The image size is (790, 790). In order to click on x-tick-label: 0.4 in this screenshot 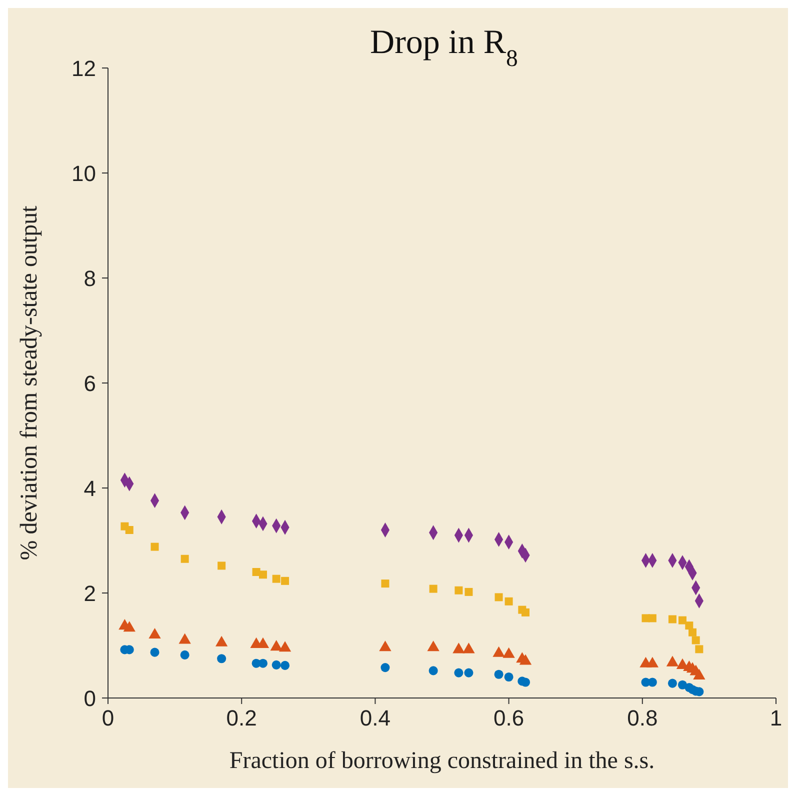, I will do `click(375, 718)`.